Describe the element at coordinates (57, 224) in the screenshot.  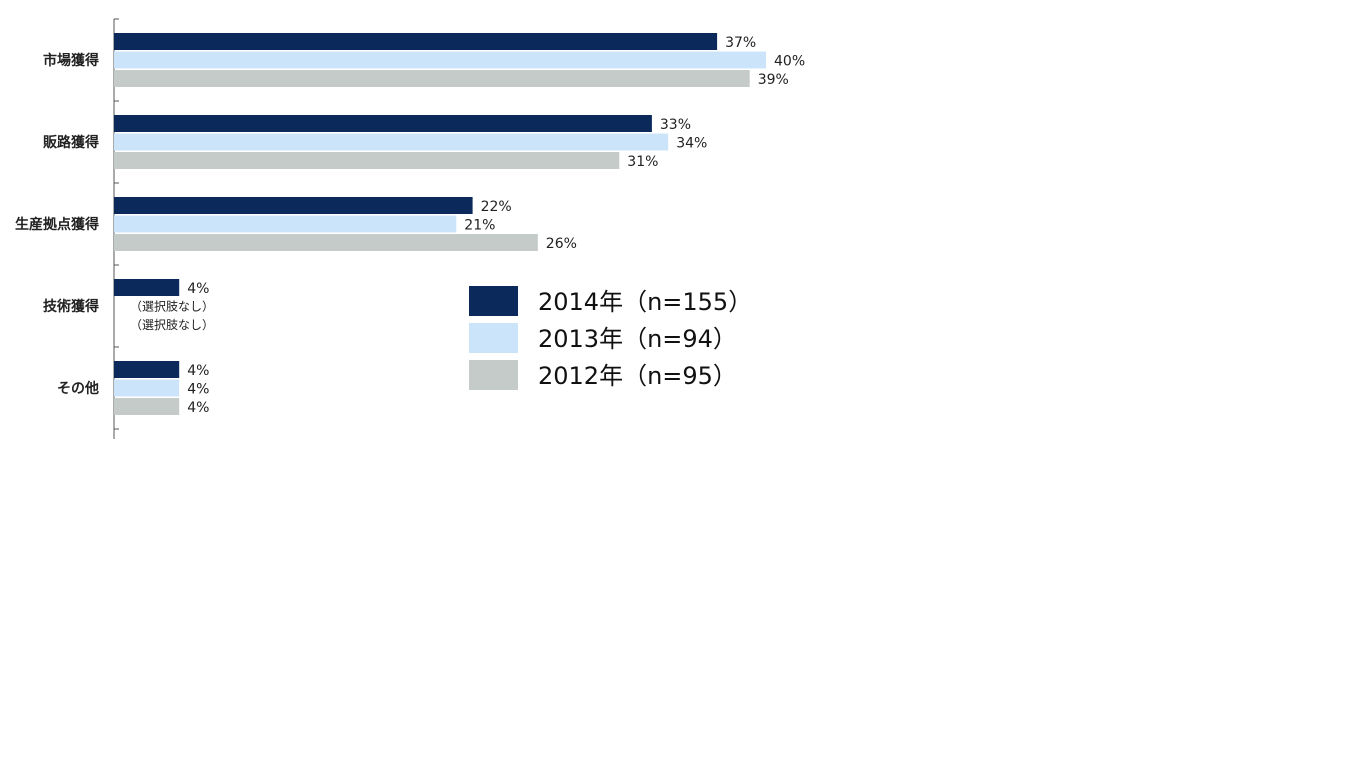
I see `category-label: 生産拠点獲得` at that location.